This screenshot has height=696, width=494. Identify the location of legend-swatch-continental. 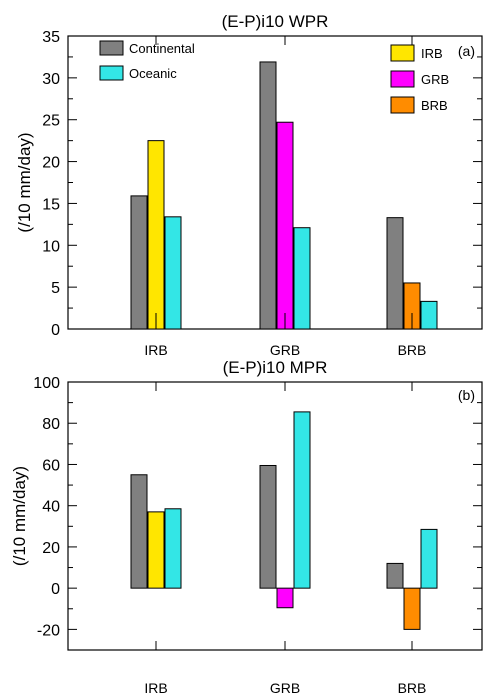
(111, 48).